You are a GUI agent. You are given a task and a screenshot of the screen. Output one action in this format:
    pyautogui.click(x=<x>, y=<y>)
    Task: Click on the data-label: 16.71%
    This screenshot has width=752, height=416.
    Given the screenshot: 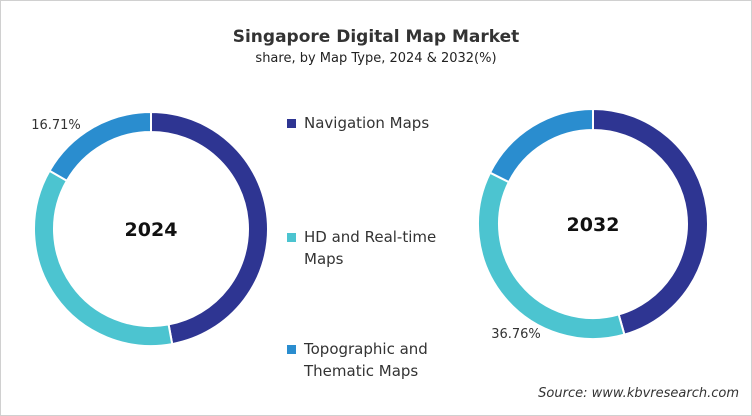 What is the action you would take?
    pyautogui.click(x=56, y=125)
    